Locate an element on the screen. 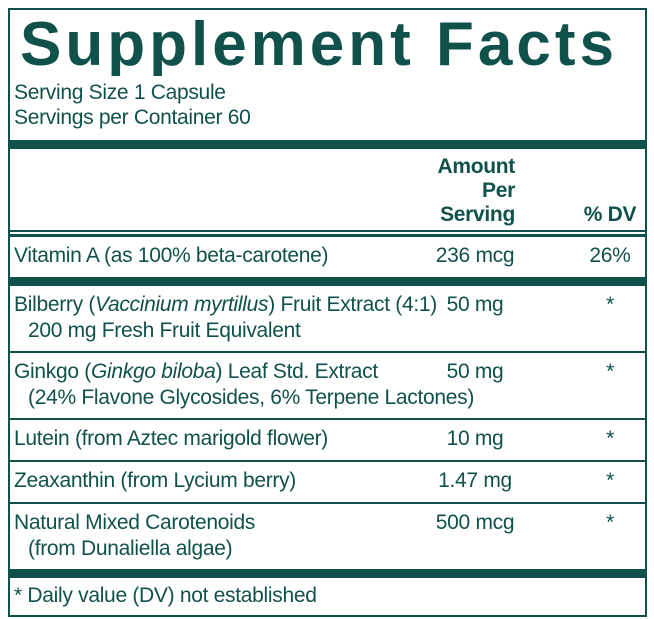 Image resolution: width=654 pixels, height=619 pixels. ingredient-name-text: Lutein (from Aztec marigold flower) is located at coordinates (171, 438).